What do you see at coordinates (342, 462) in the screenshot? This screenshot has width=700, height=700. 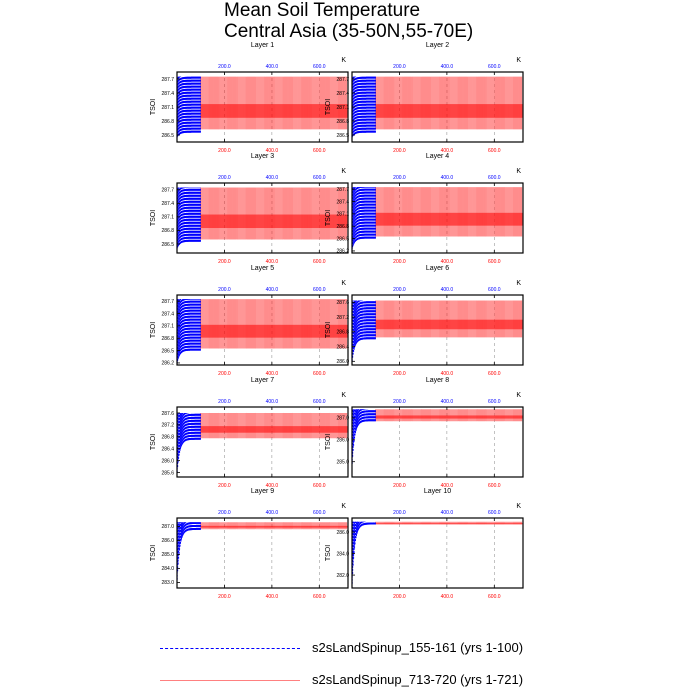 I see `y-tick-label-0: 285.0` at bounding box center [342, 462].